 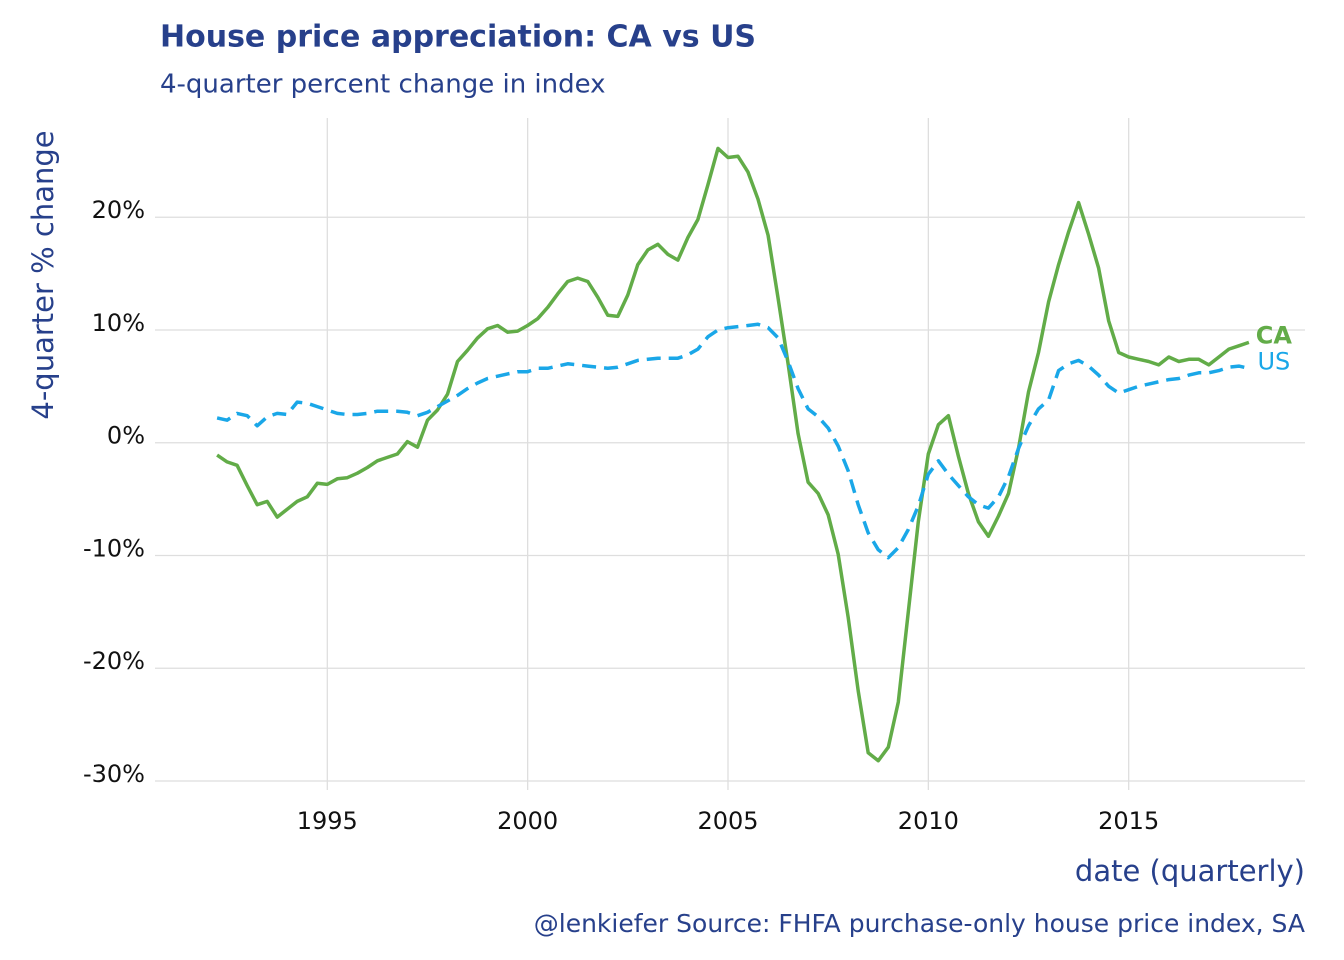 What do you see at coordinates (527, 821) in the screenshot?
I see `x-tick-label: 2000` at bounding box center [527, 821].